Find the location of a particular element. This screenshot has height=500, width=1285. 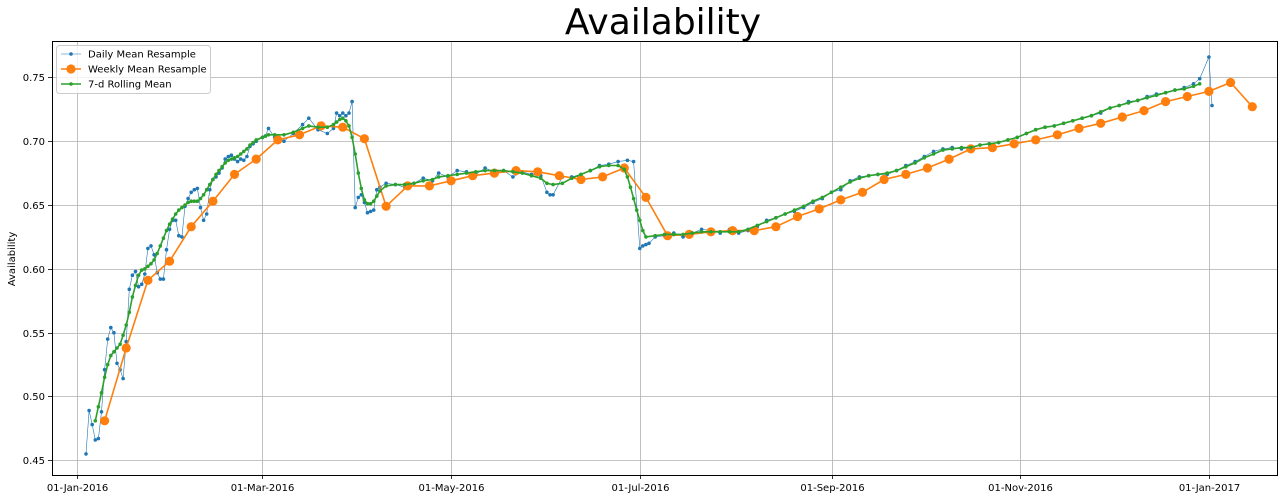

y-axis: 0.45 0.50 0.55 0.60 0.65 0.70 0.75 is located at coordinates (37, 270).